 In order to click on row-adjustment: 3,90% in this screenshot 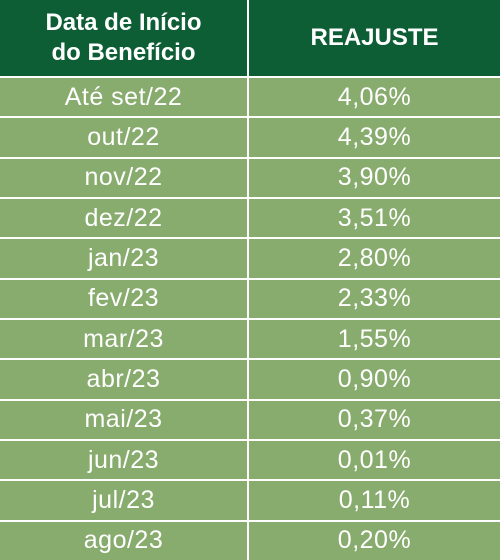, I will do `click(374, 177)`.